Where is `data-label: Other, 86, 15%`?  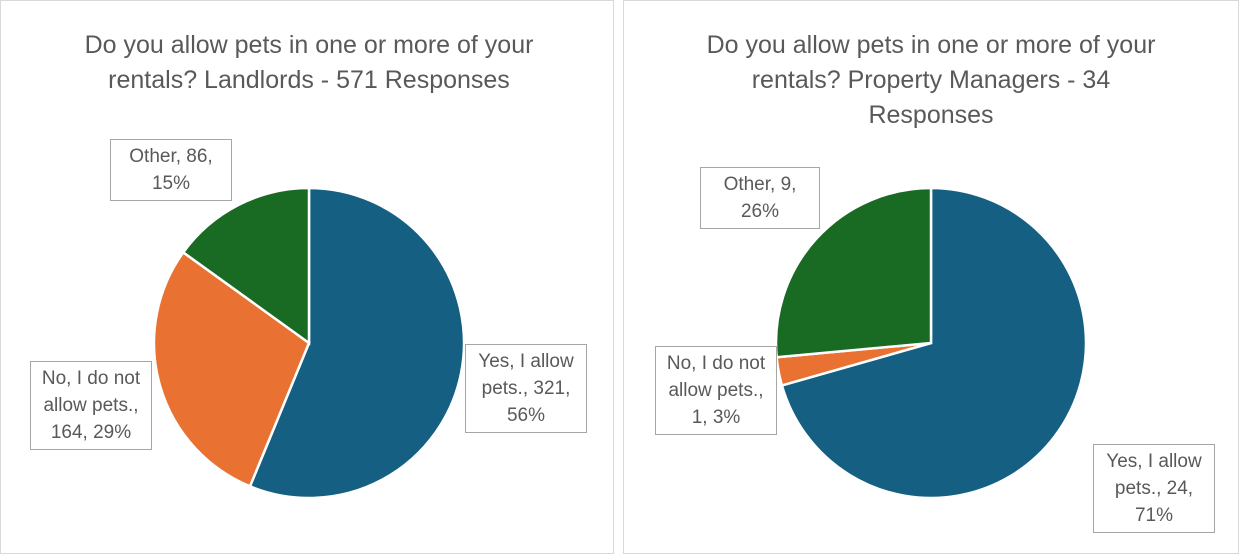
data-label: Other, 86, 15% is located at coordinates (171, 170).